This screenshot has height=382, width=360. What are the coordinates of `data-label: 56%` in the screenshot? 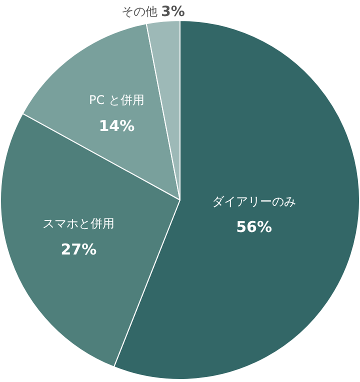 It's located at (254, 227).